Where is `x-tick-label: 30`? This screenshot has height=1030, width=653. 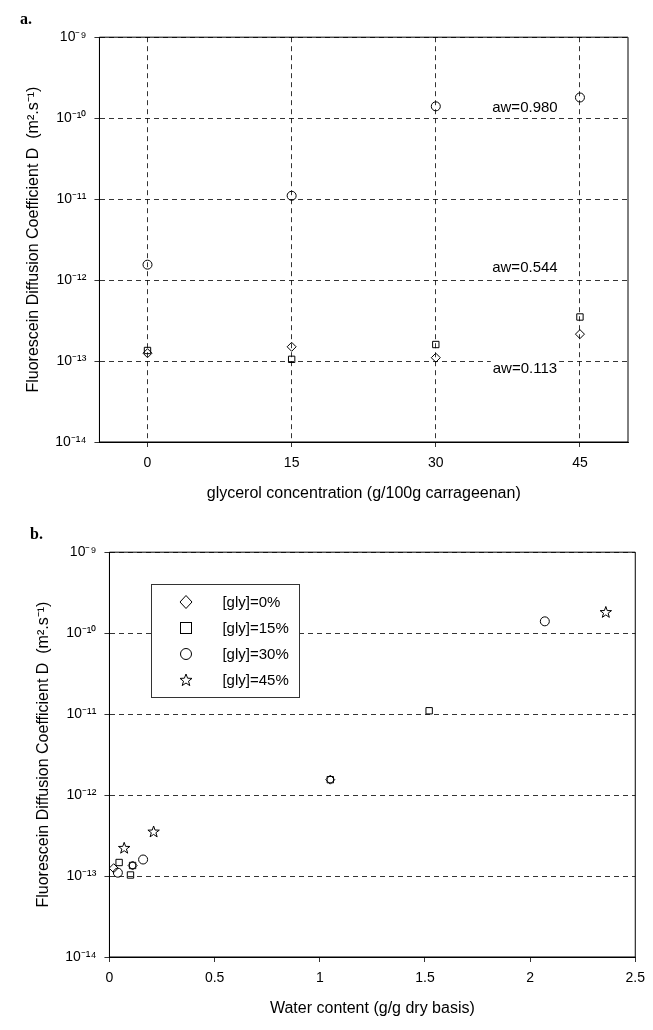
x-tick-label: 30 is located at coordinates (436, 462).